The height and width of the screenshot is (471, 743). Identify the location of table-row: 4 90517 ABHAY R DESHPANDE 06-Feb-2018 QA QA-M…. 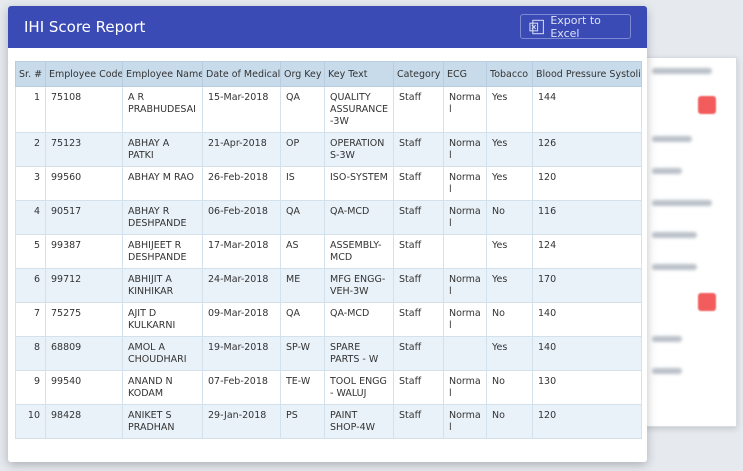
(328, 217).